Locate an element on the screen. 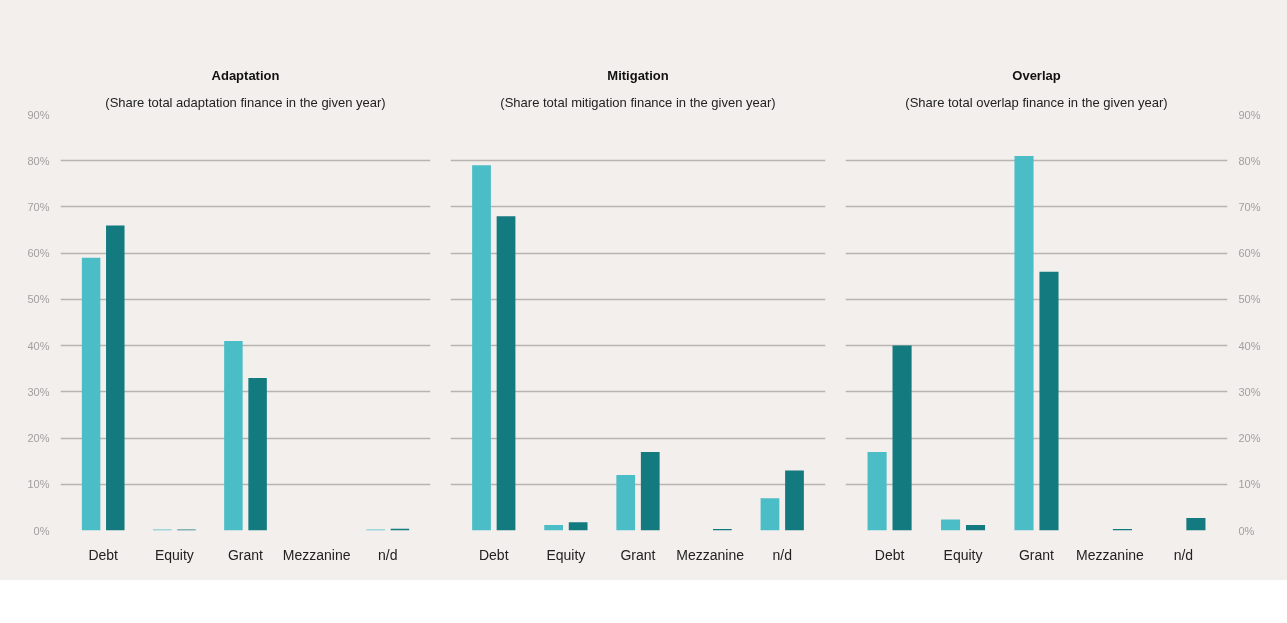 The width and height of the screenshot is (1287, 623). y2-tick-label: 10% is located at coordinates (1249, 484).